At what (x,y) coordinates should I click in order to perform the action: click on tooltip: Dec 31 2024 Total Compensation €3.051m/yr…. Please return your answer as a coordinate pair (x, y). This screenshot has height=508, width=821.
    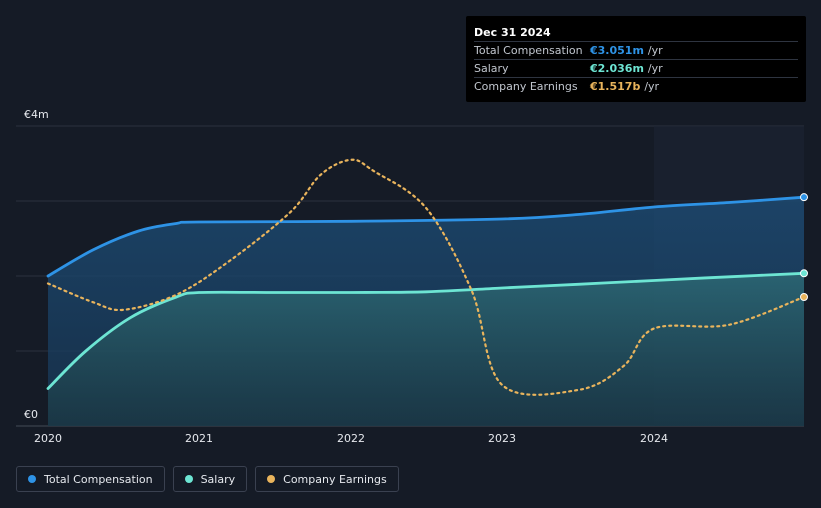
    Looking at the image, I should click on (636, 59).